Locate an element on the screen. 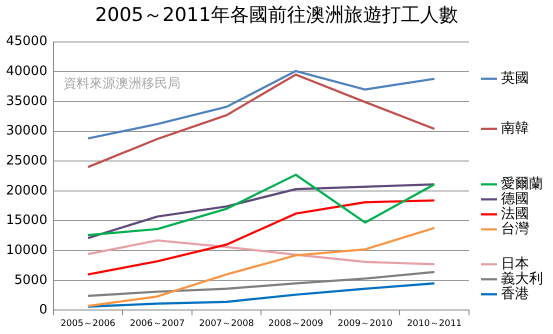 Image resolution: width=553 pixels, height=334 pixels. chart-title: 2005～2011年各國前往澳洲旅遊打工人數 is located at coordinates (276, 15).